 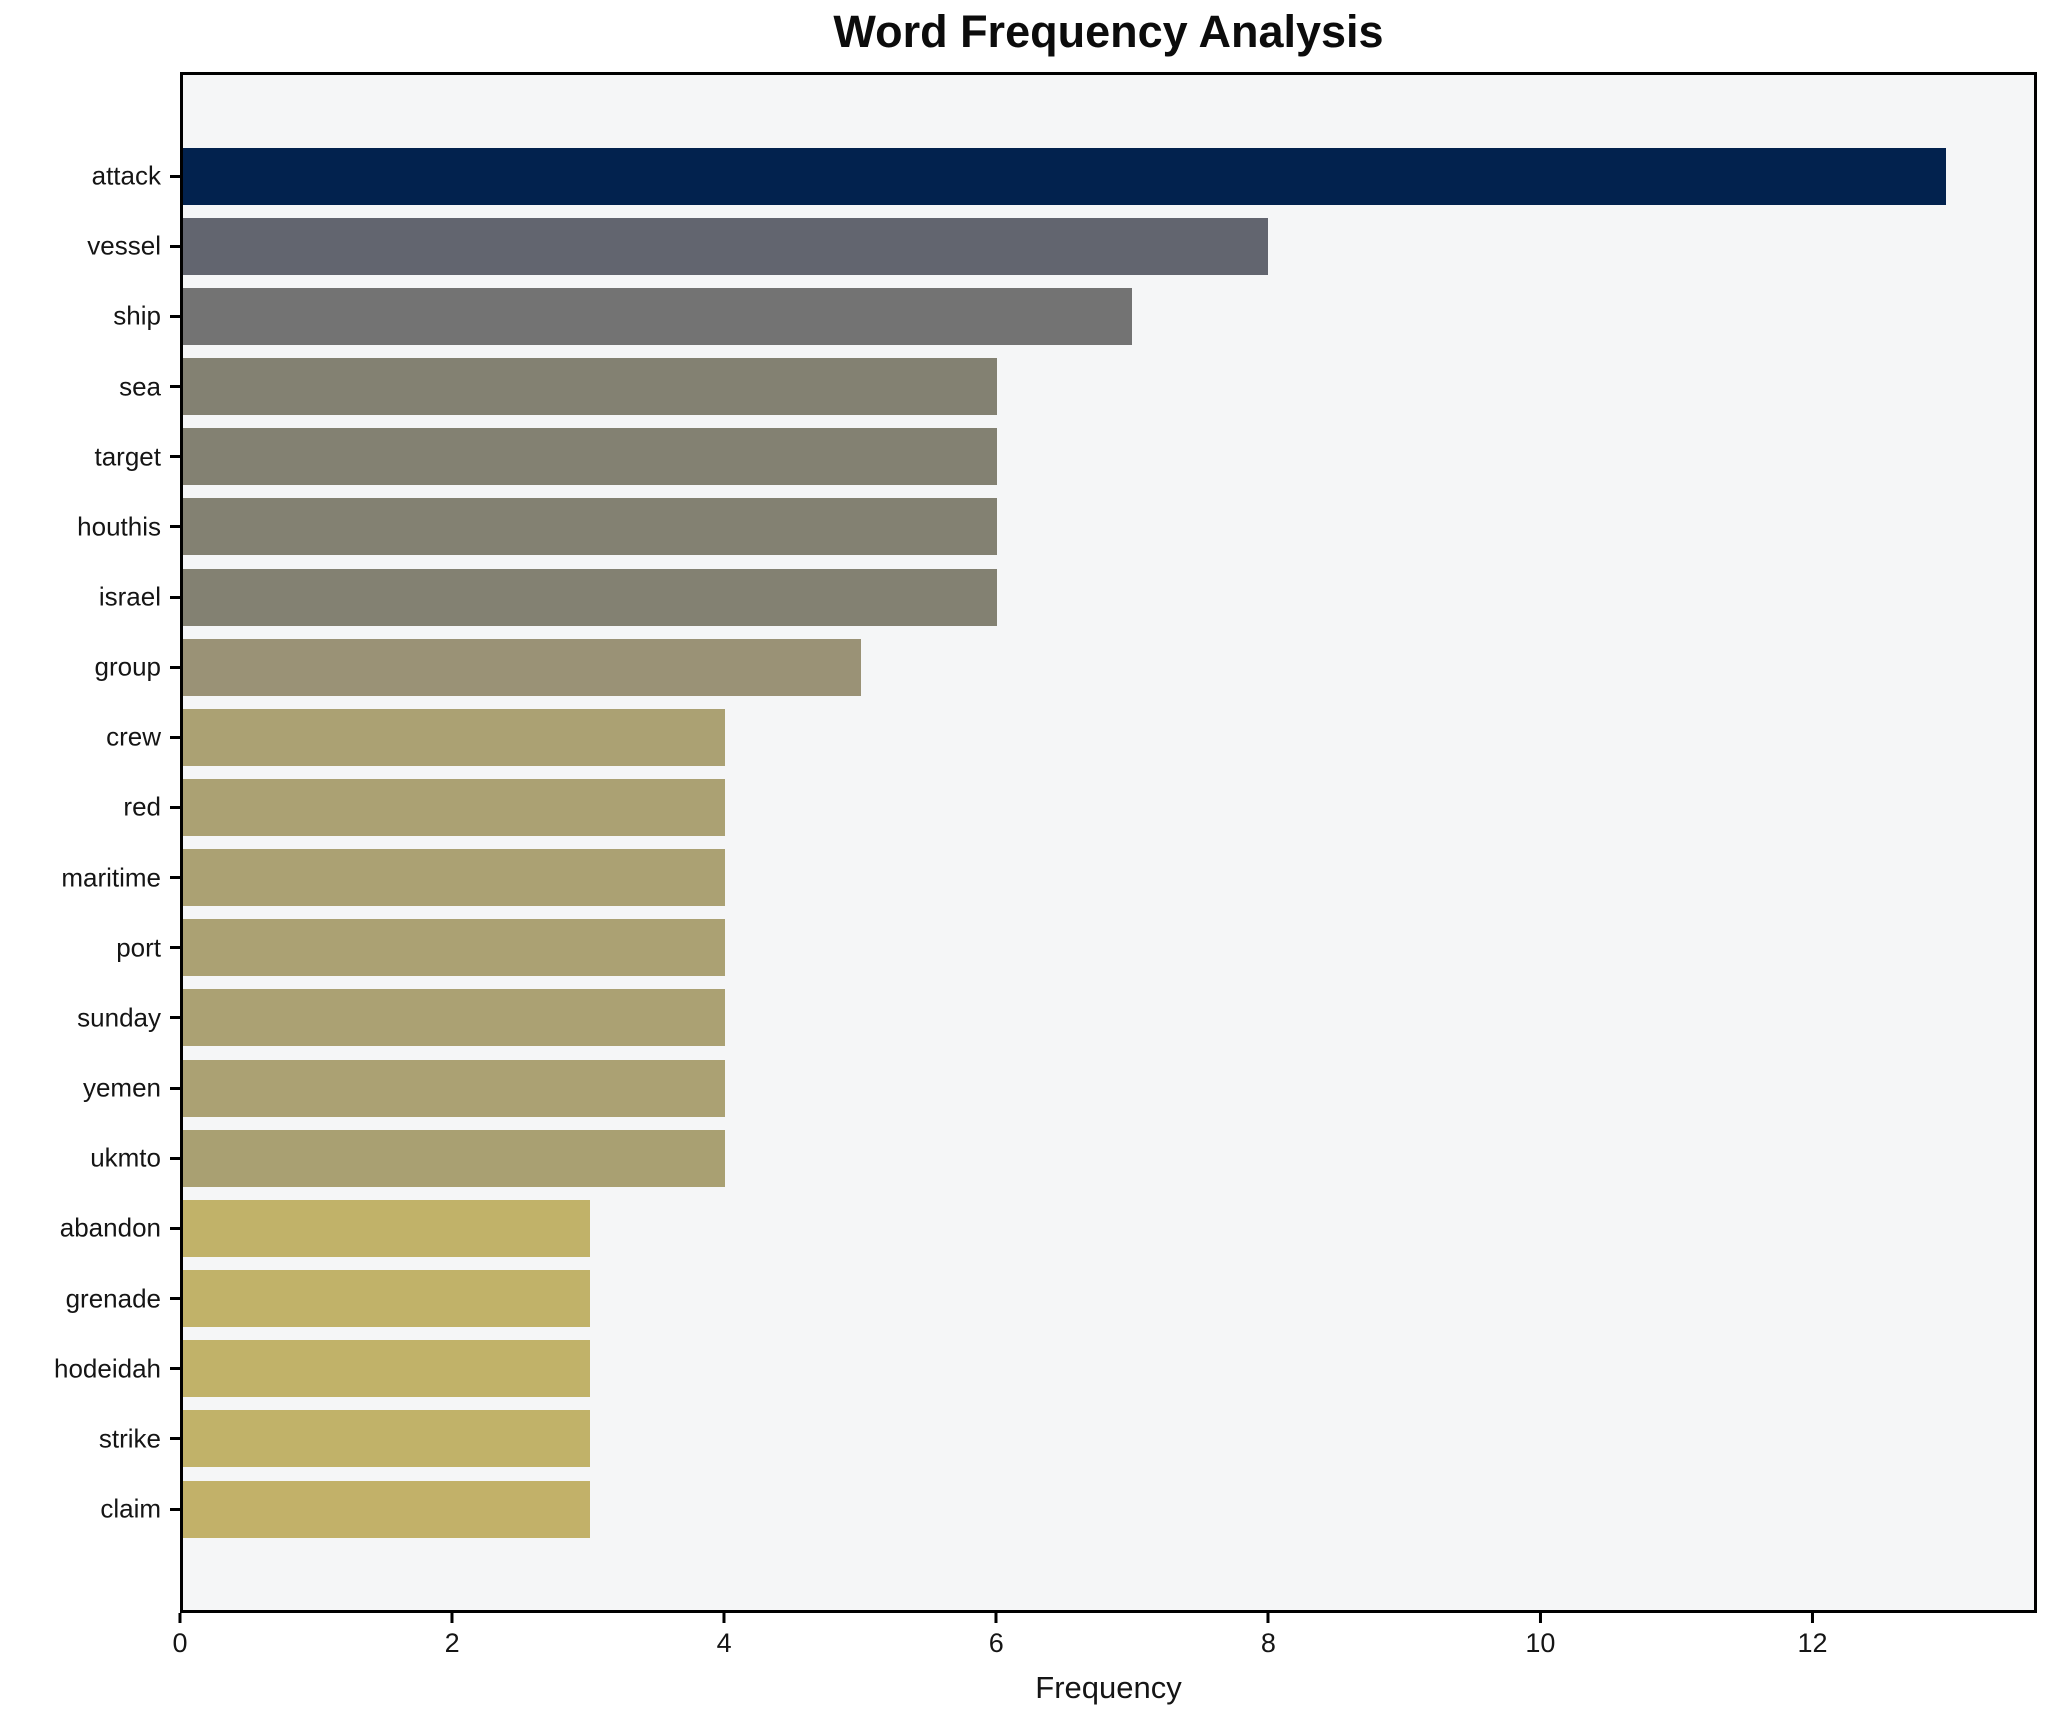 I want to click on bar-row: attack, so click(x=1063, y=176).